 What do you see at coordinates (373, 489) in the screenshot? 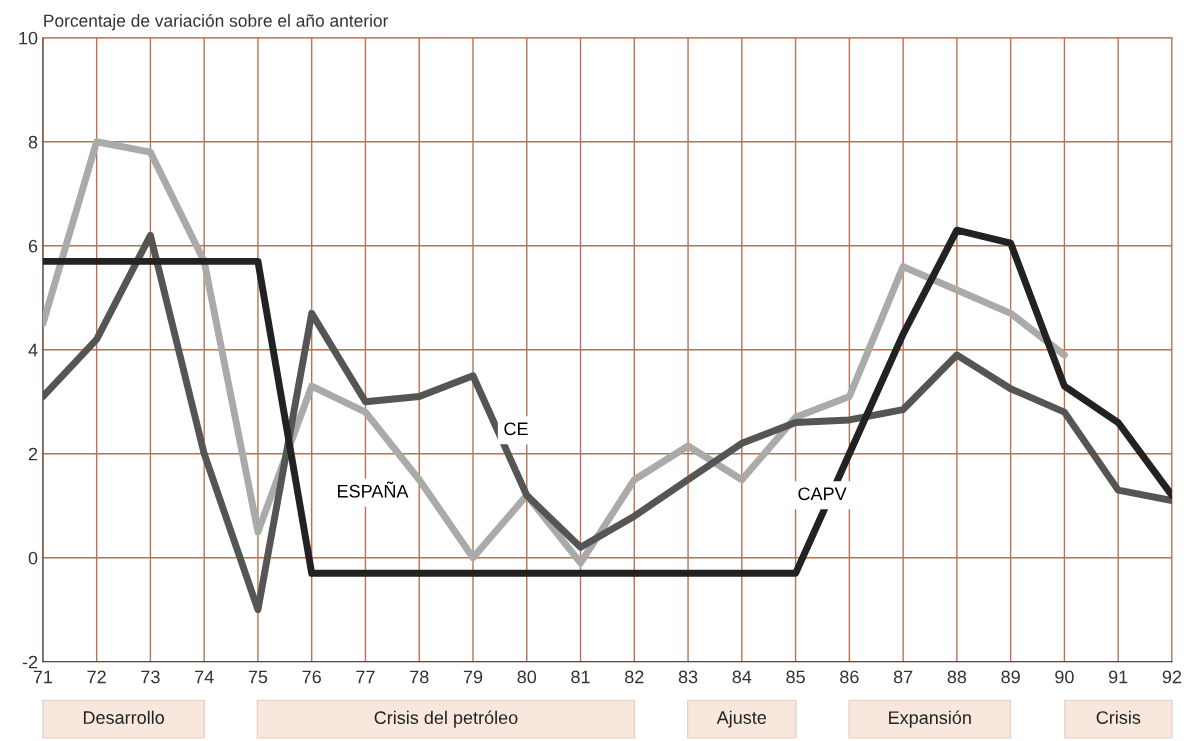
I see `series-label: ESPAÑA` at bounding box center [373, 489].